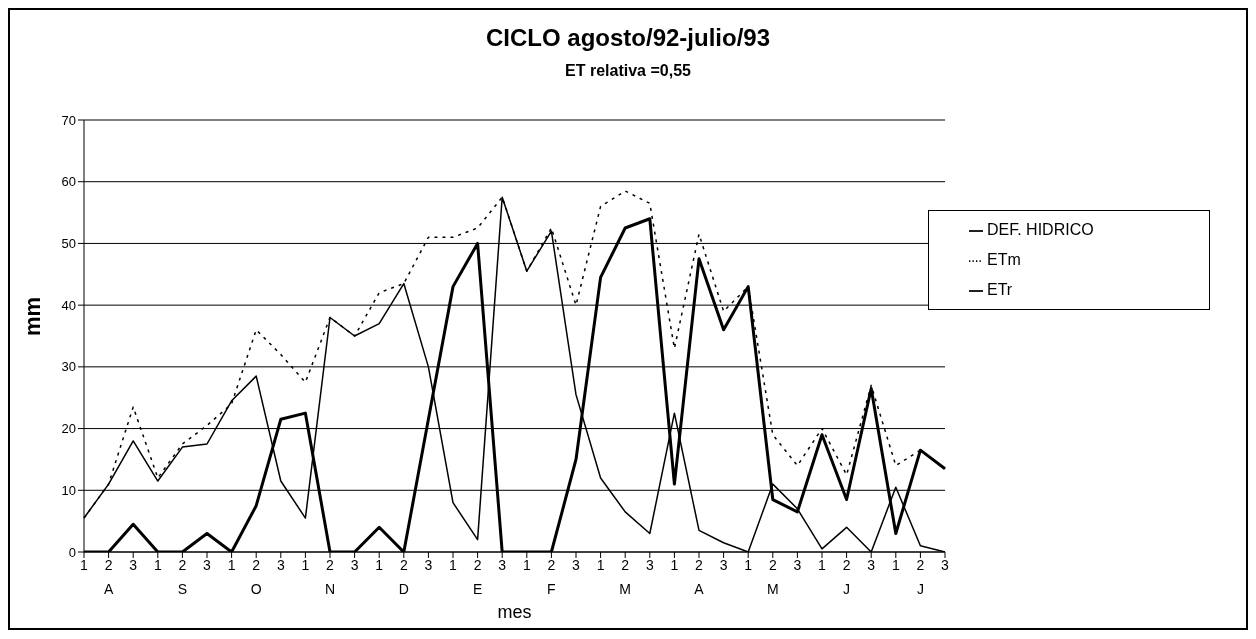 This screenshot has width=1256, height=639. Describe the element at coordinates (68, 244) in the screenshot. I see `y-tick-label: 50` at that location.